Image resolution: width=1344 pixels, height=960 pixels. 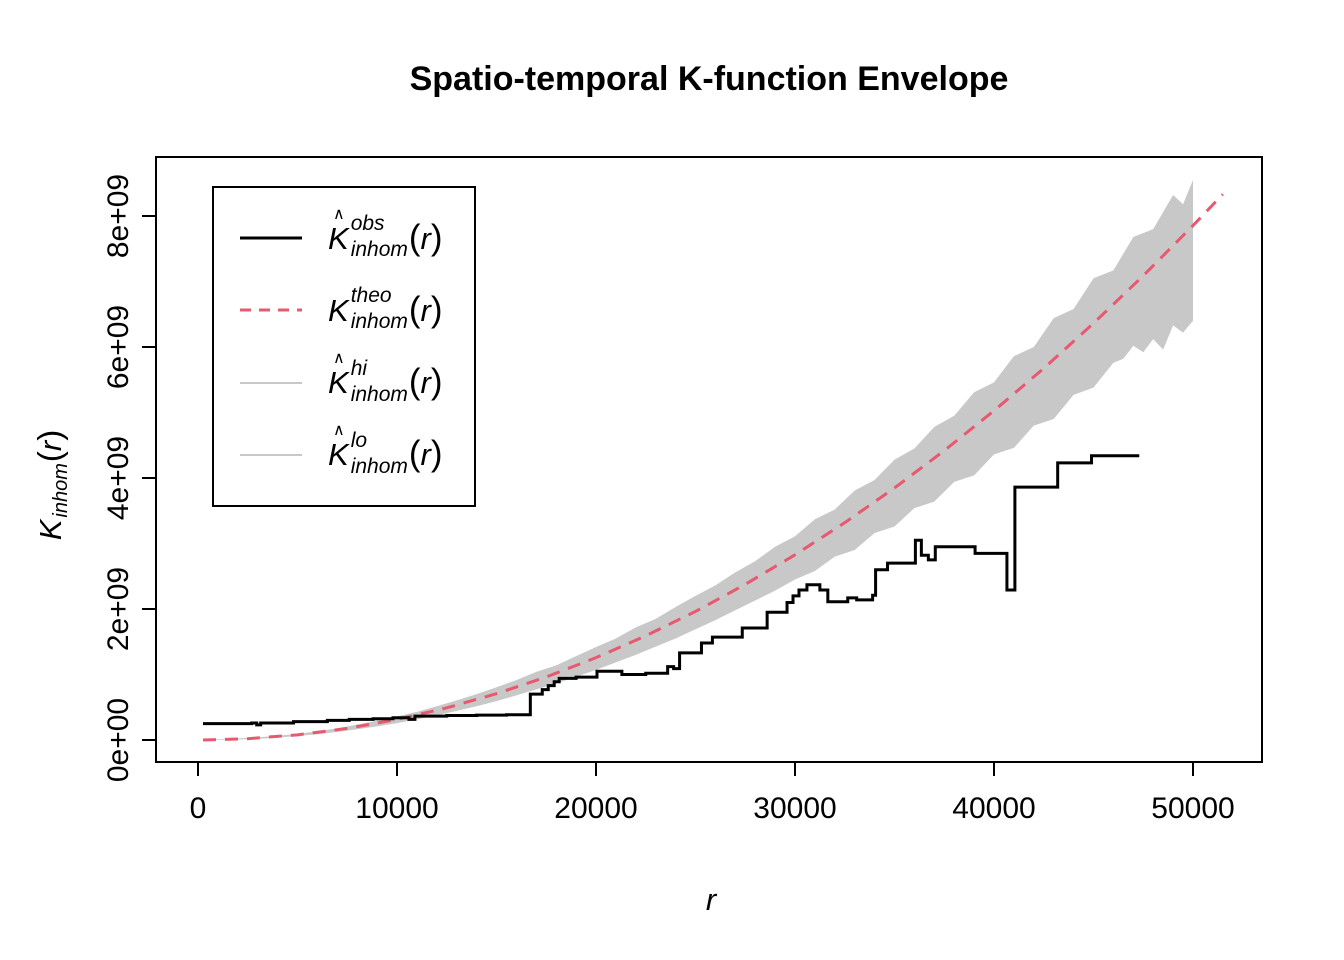 I want to click on plot-title: Spatio-temporal K-function Envelope, so click(x=709, y=79).